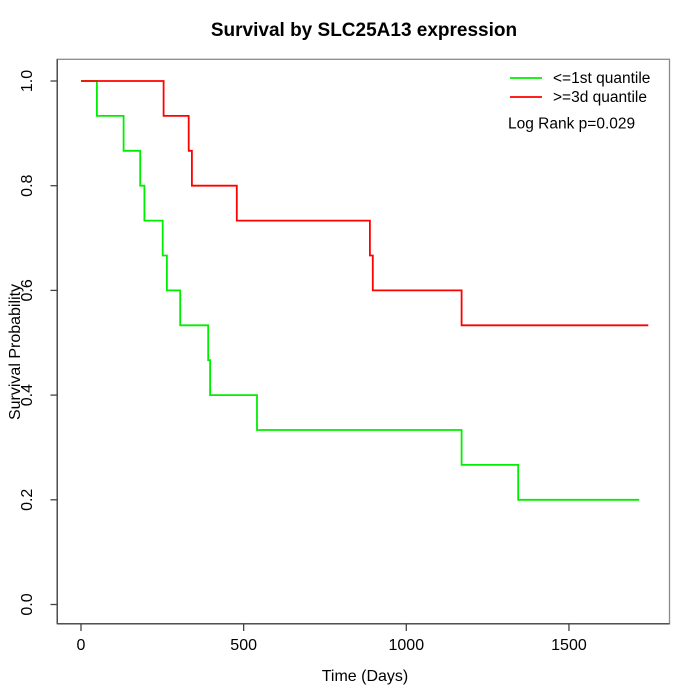  Describe the element at coordinates (407, 645) in the screenshot. I see `x-tick-label: 1000` at that location.